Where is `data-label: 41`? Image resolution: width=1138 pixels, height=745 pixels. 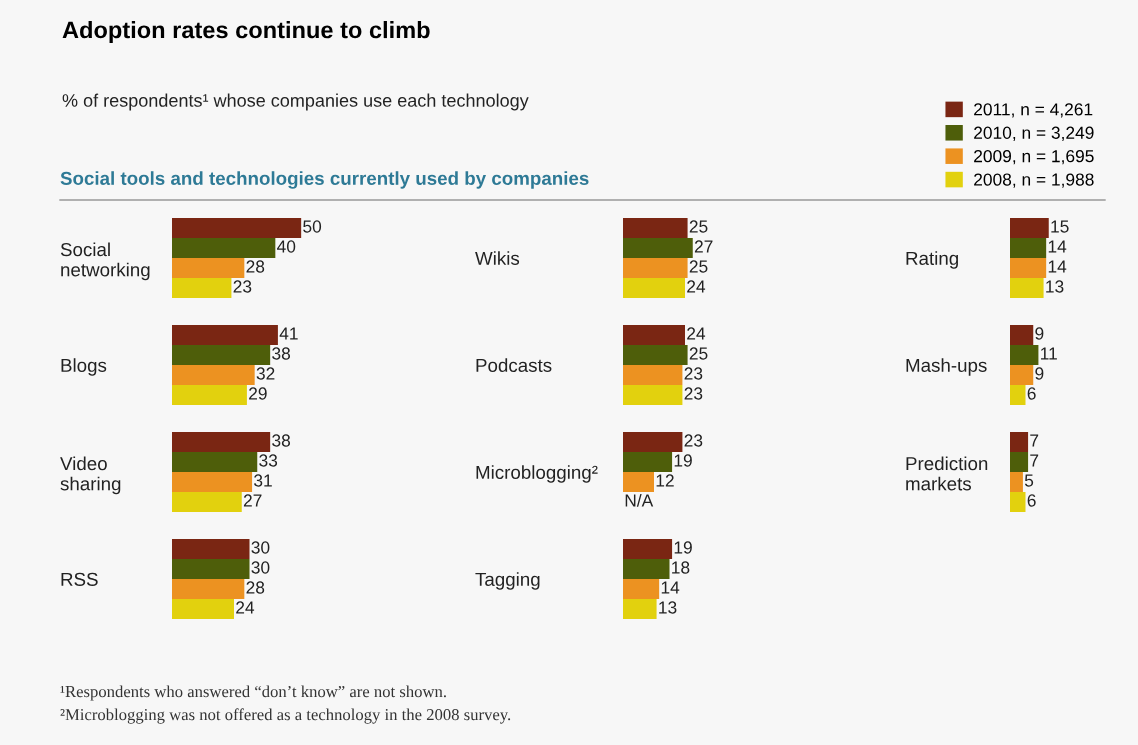 data-label: 41 is located at coordinates (288, 333).